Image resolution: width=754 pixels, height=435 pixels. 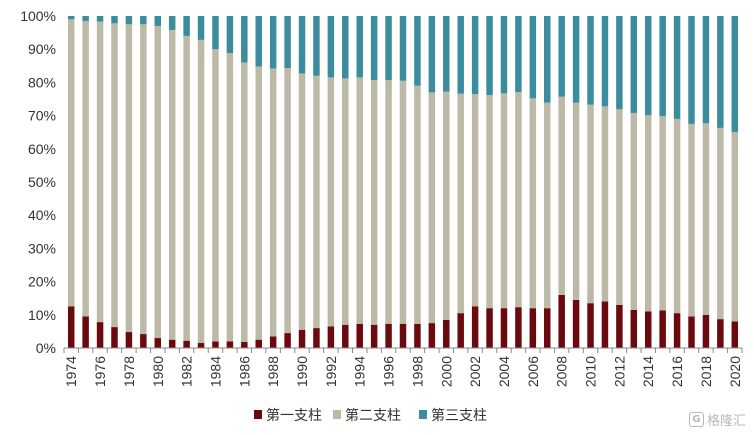 What do you see at coordinates (677, 371) in the screenshot?
I see `x-tick-label: 2016` at bounding box center [677, 371].